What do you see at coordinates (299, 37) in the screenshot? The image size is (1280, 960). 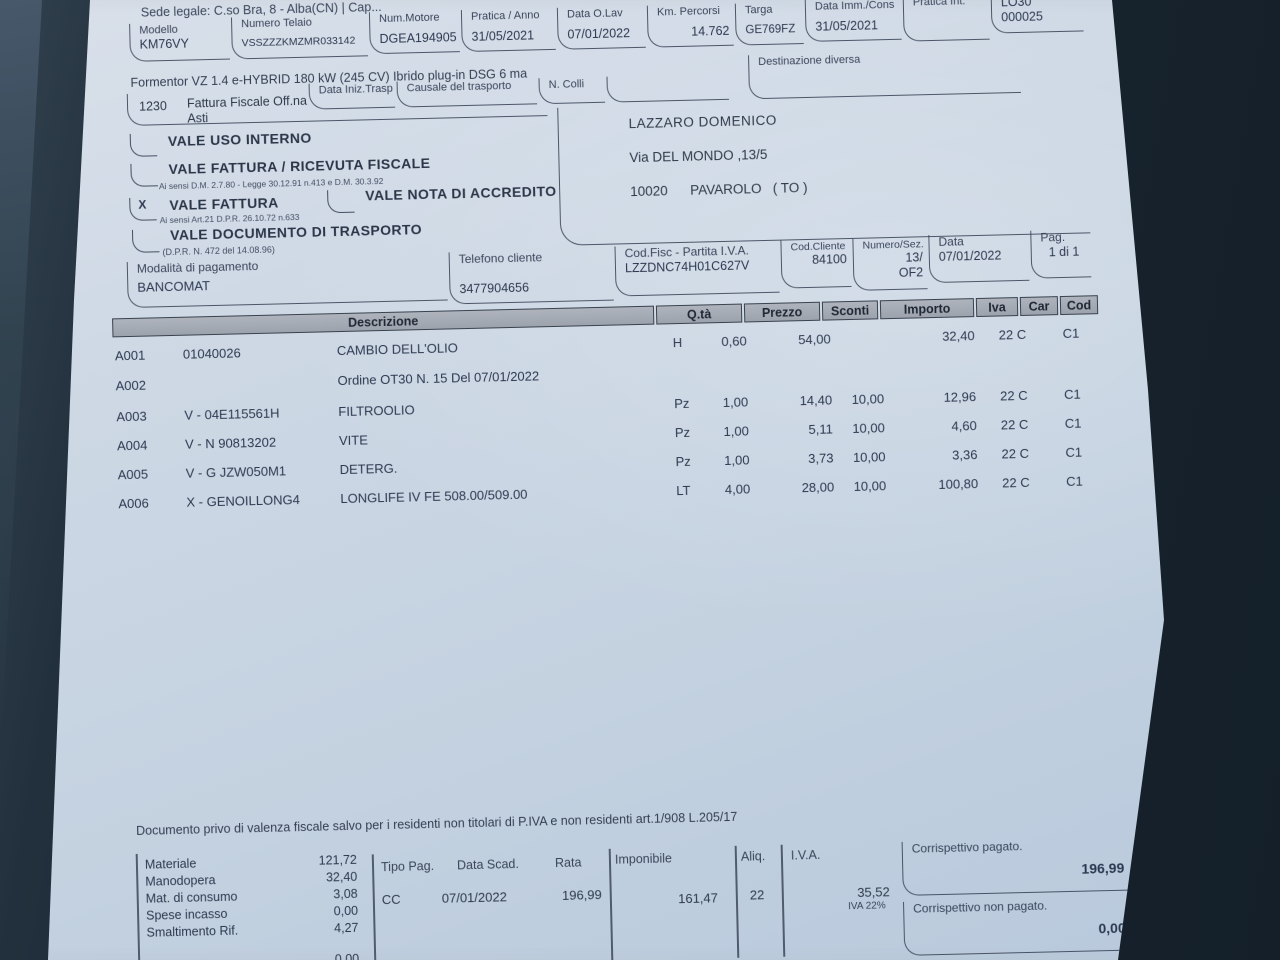 I see `field-numero-telaio: Numero Telaio VSSZZZKMZMR033142` at bounding box center [299, 37].